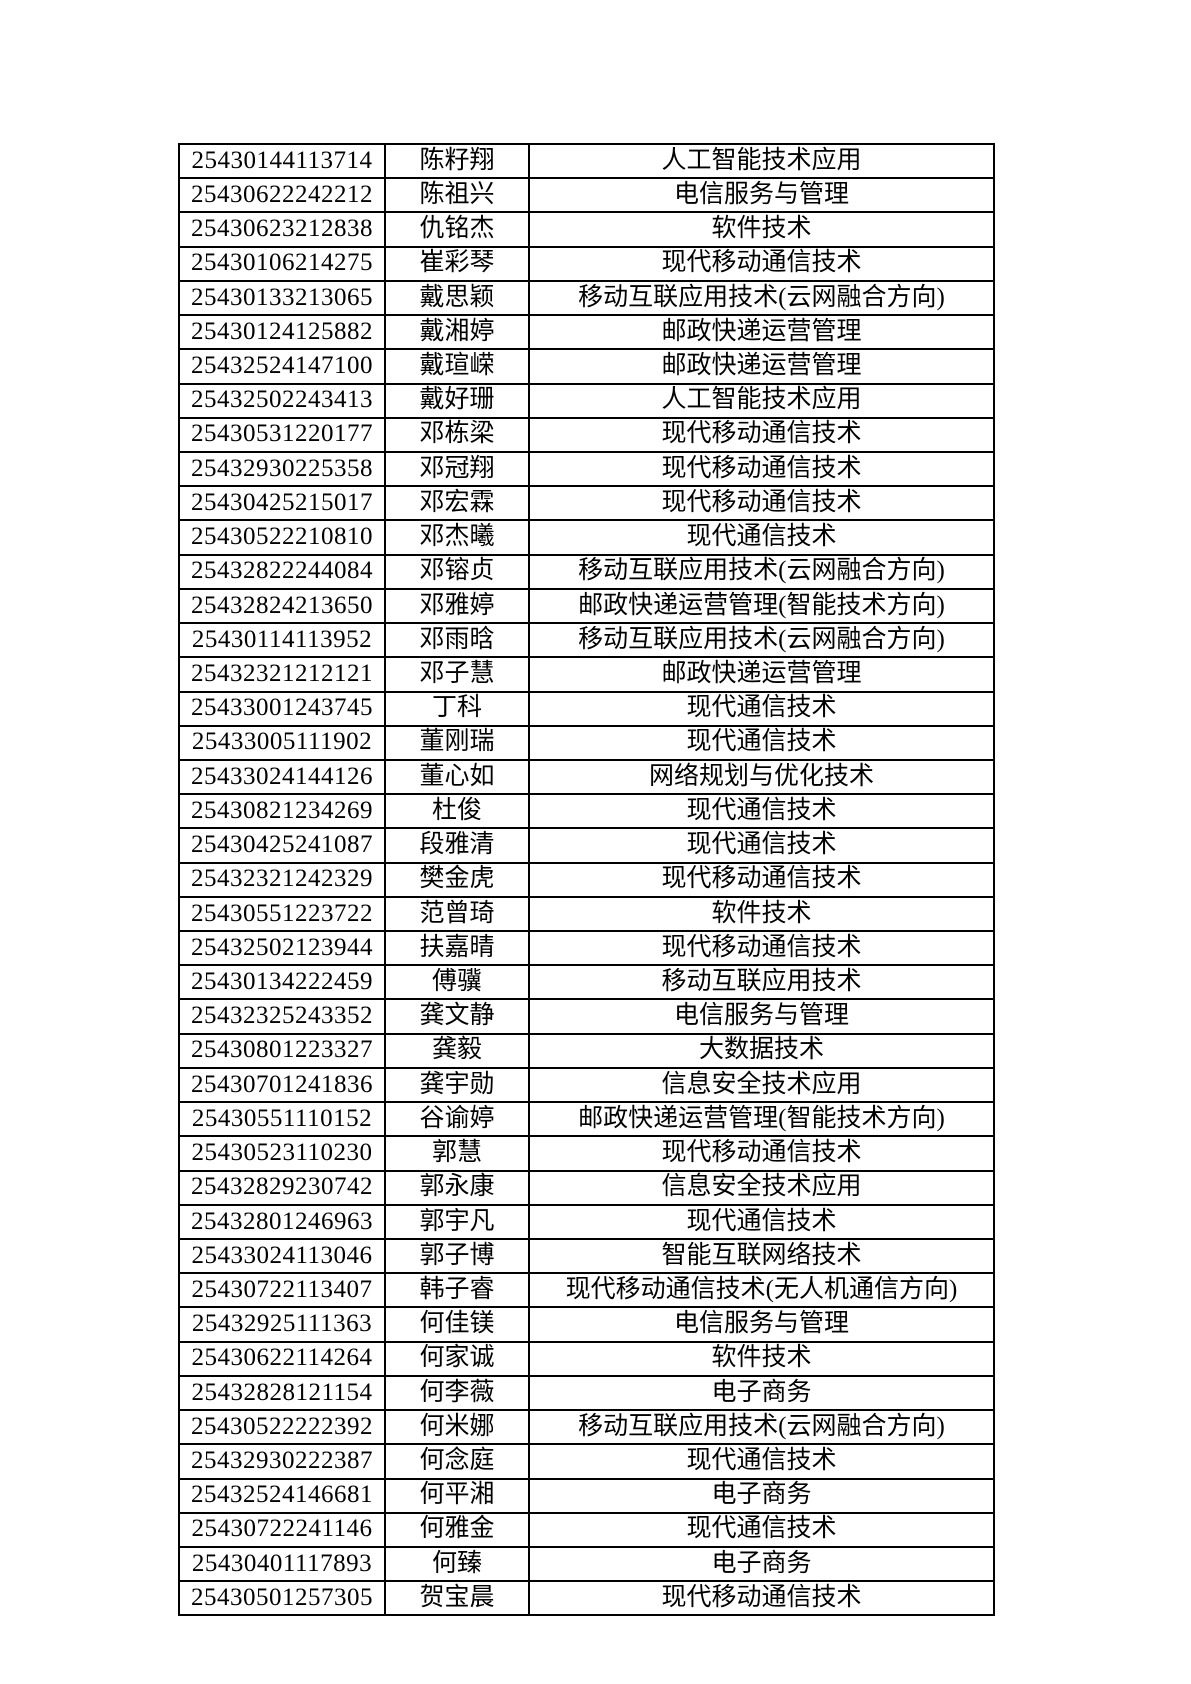 The width and height of the screenshot is (1191, 1684). Describe the element at coordinates (457, 948) in the screenshot. I see `name-cell: 扶嘉晴` at that location.